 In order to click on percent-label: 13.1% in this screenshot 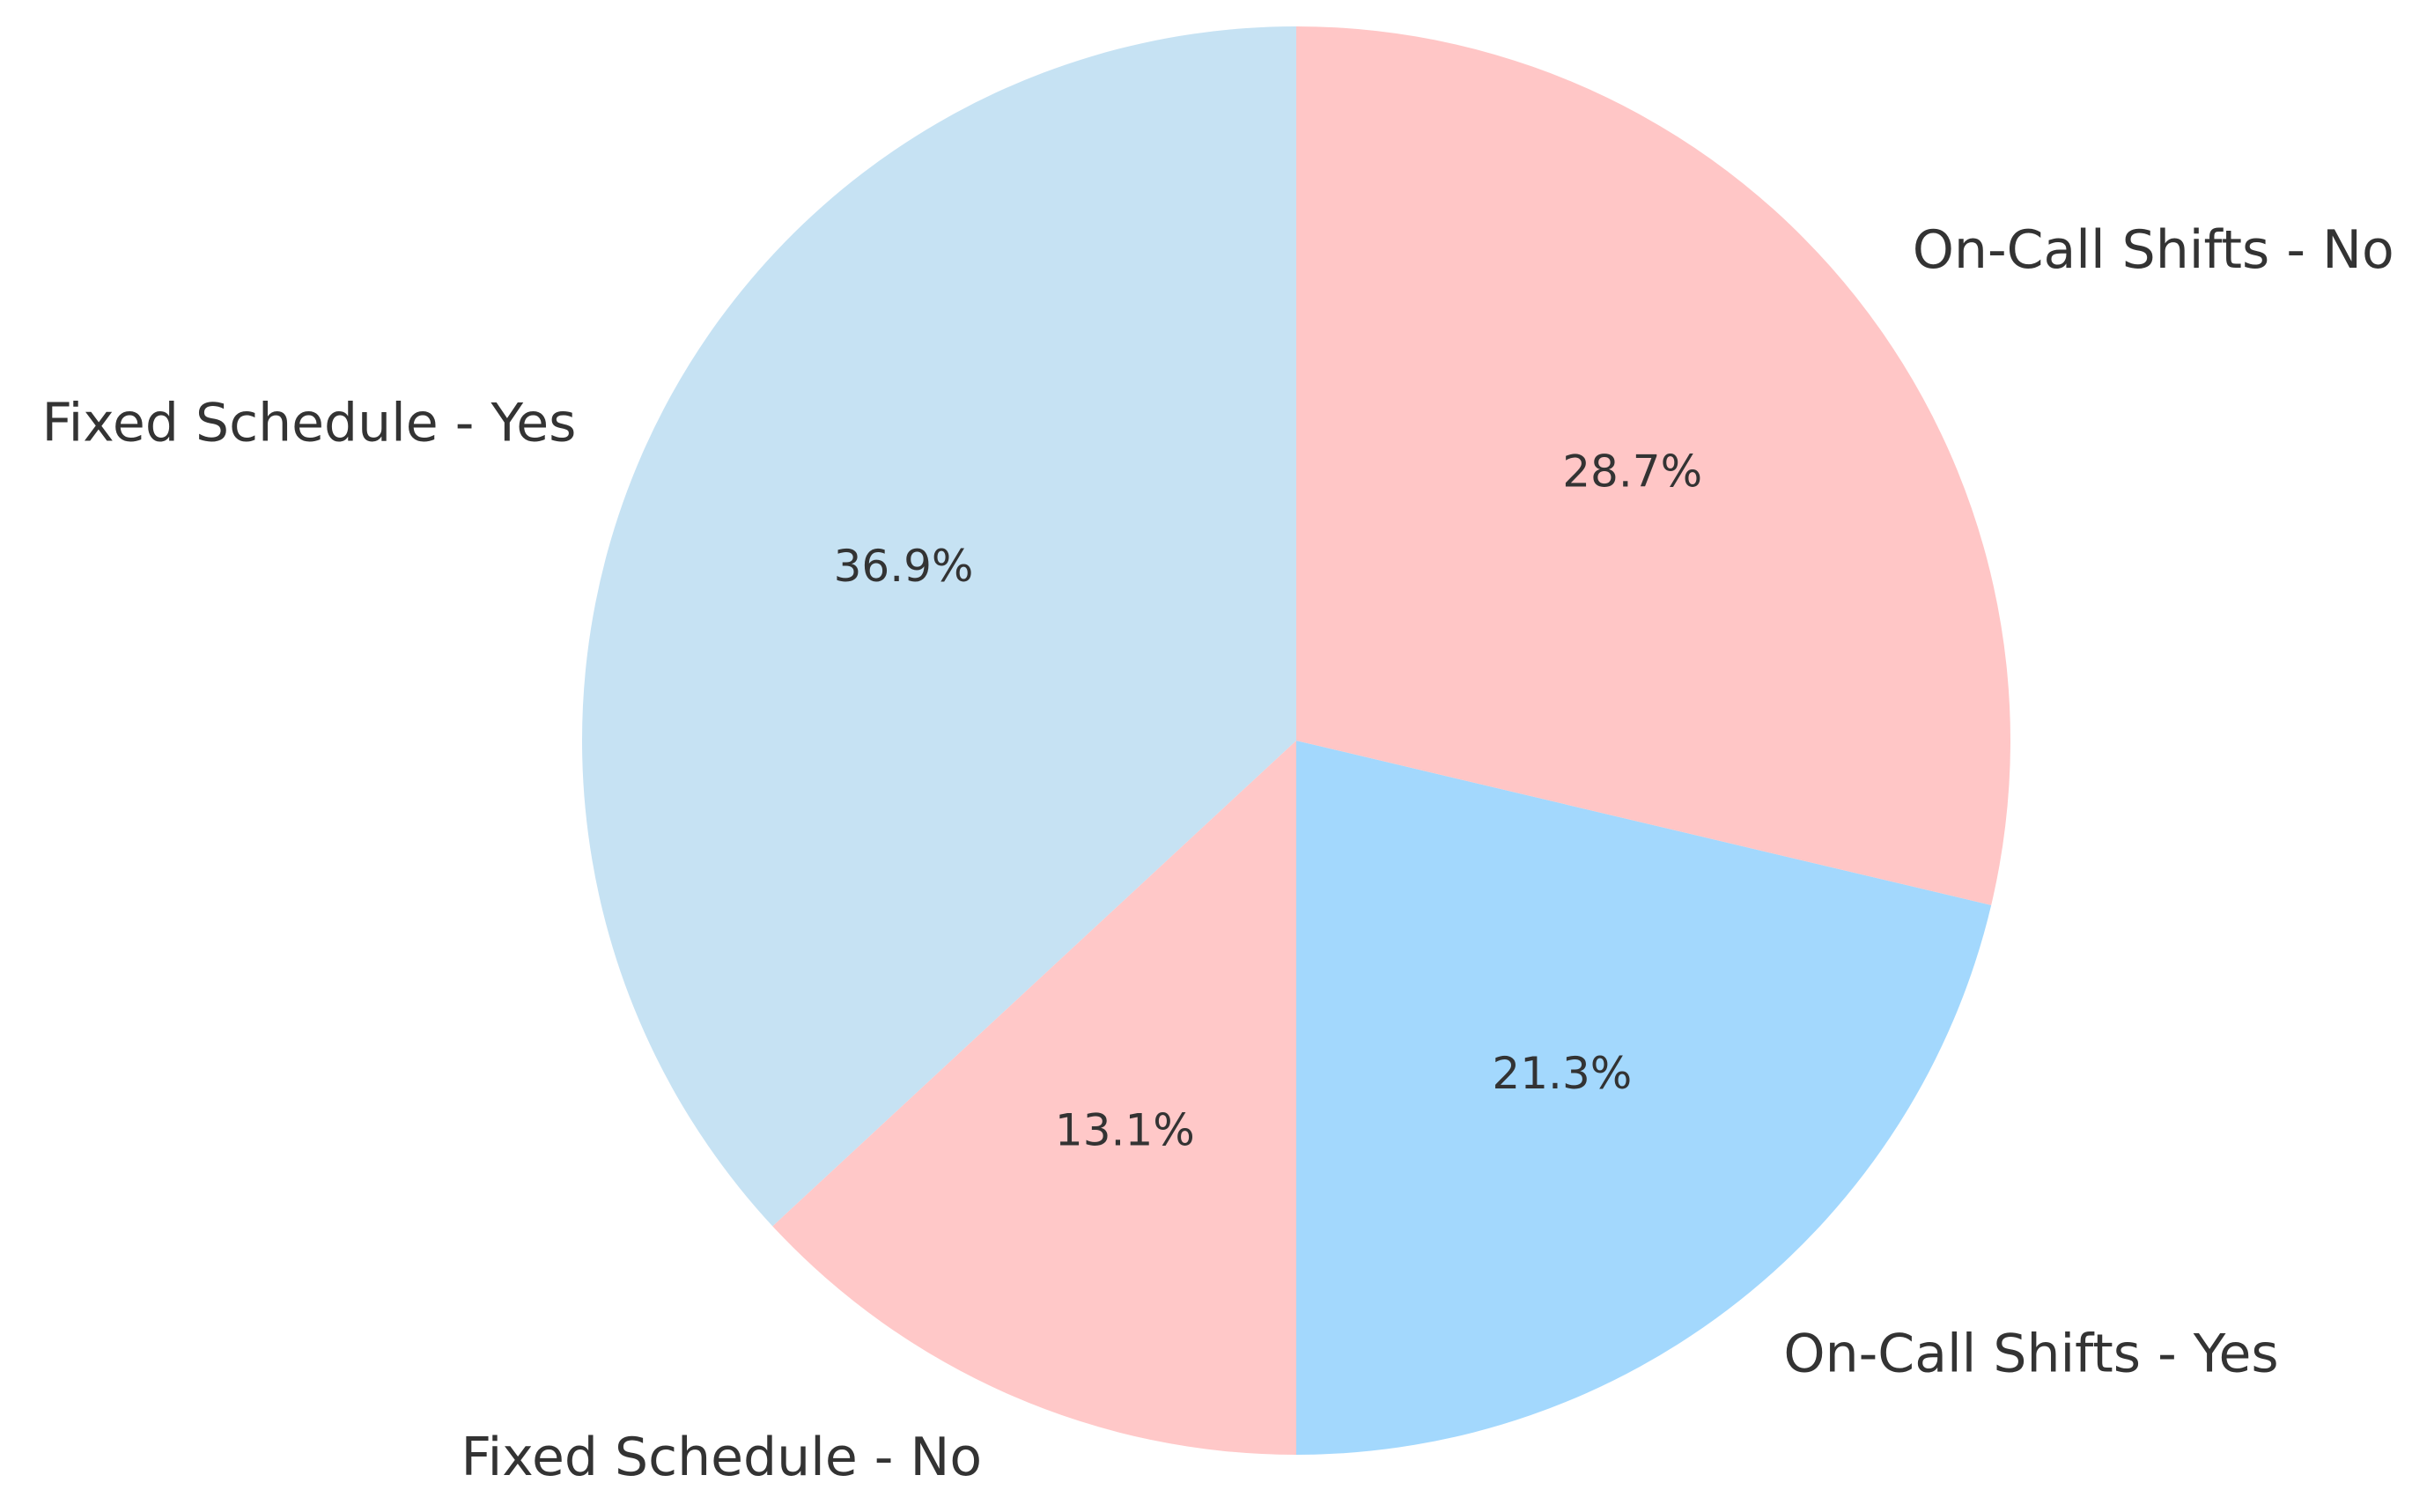, I will do `click(1125, 1130)`.